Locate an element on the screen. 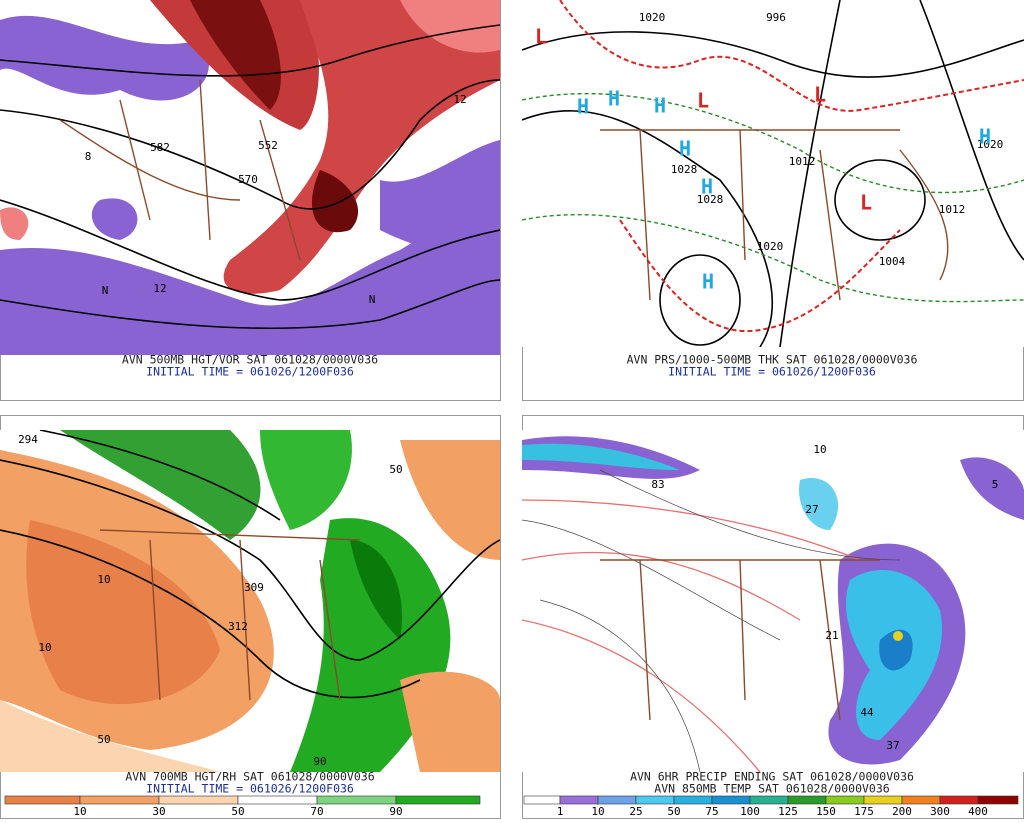  contour-label: 312 is located at coordinates (238, 626).